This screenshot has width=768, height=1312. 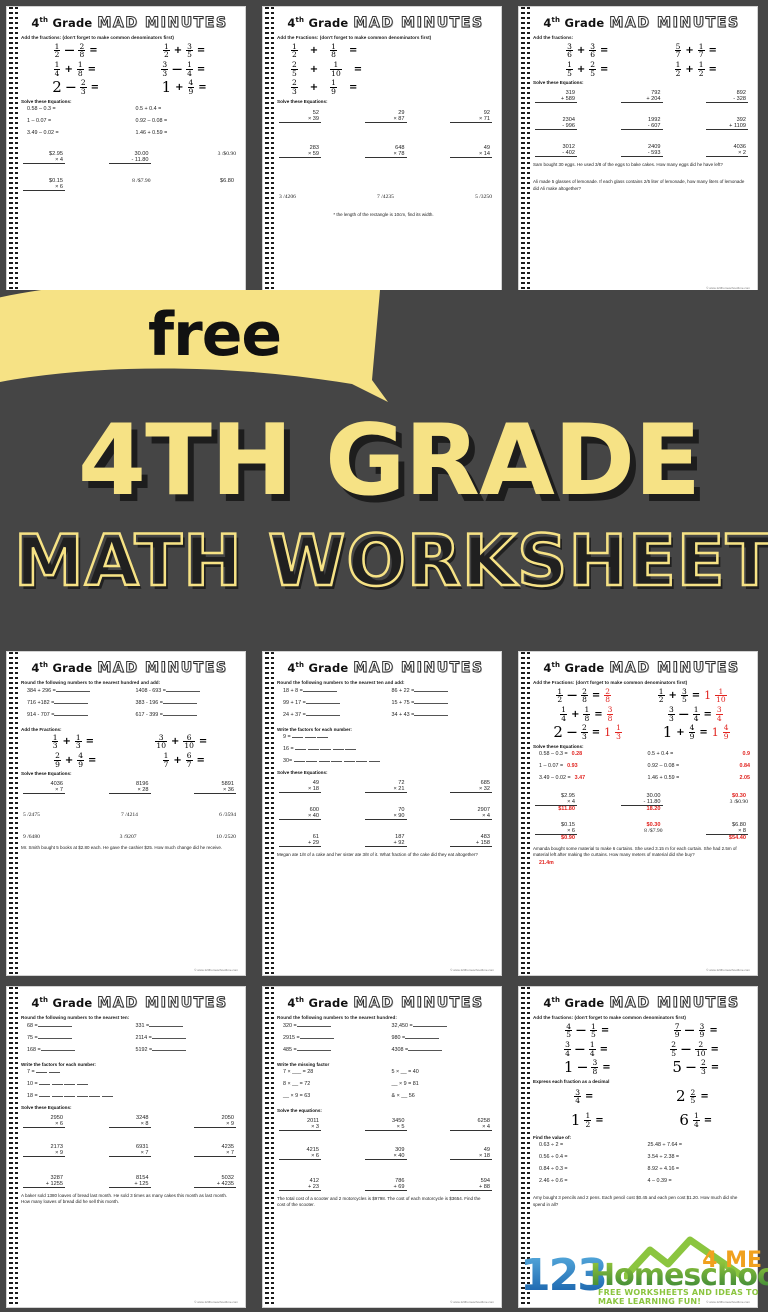 What do you see at coordinates (562, 777) in the screenshot?
I see `problem: 3.49 – 0.02 = 3.47` at bounding box center [562, 777].